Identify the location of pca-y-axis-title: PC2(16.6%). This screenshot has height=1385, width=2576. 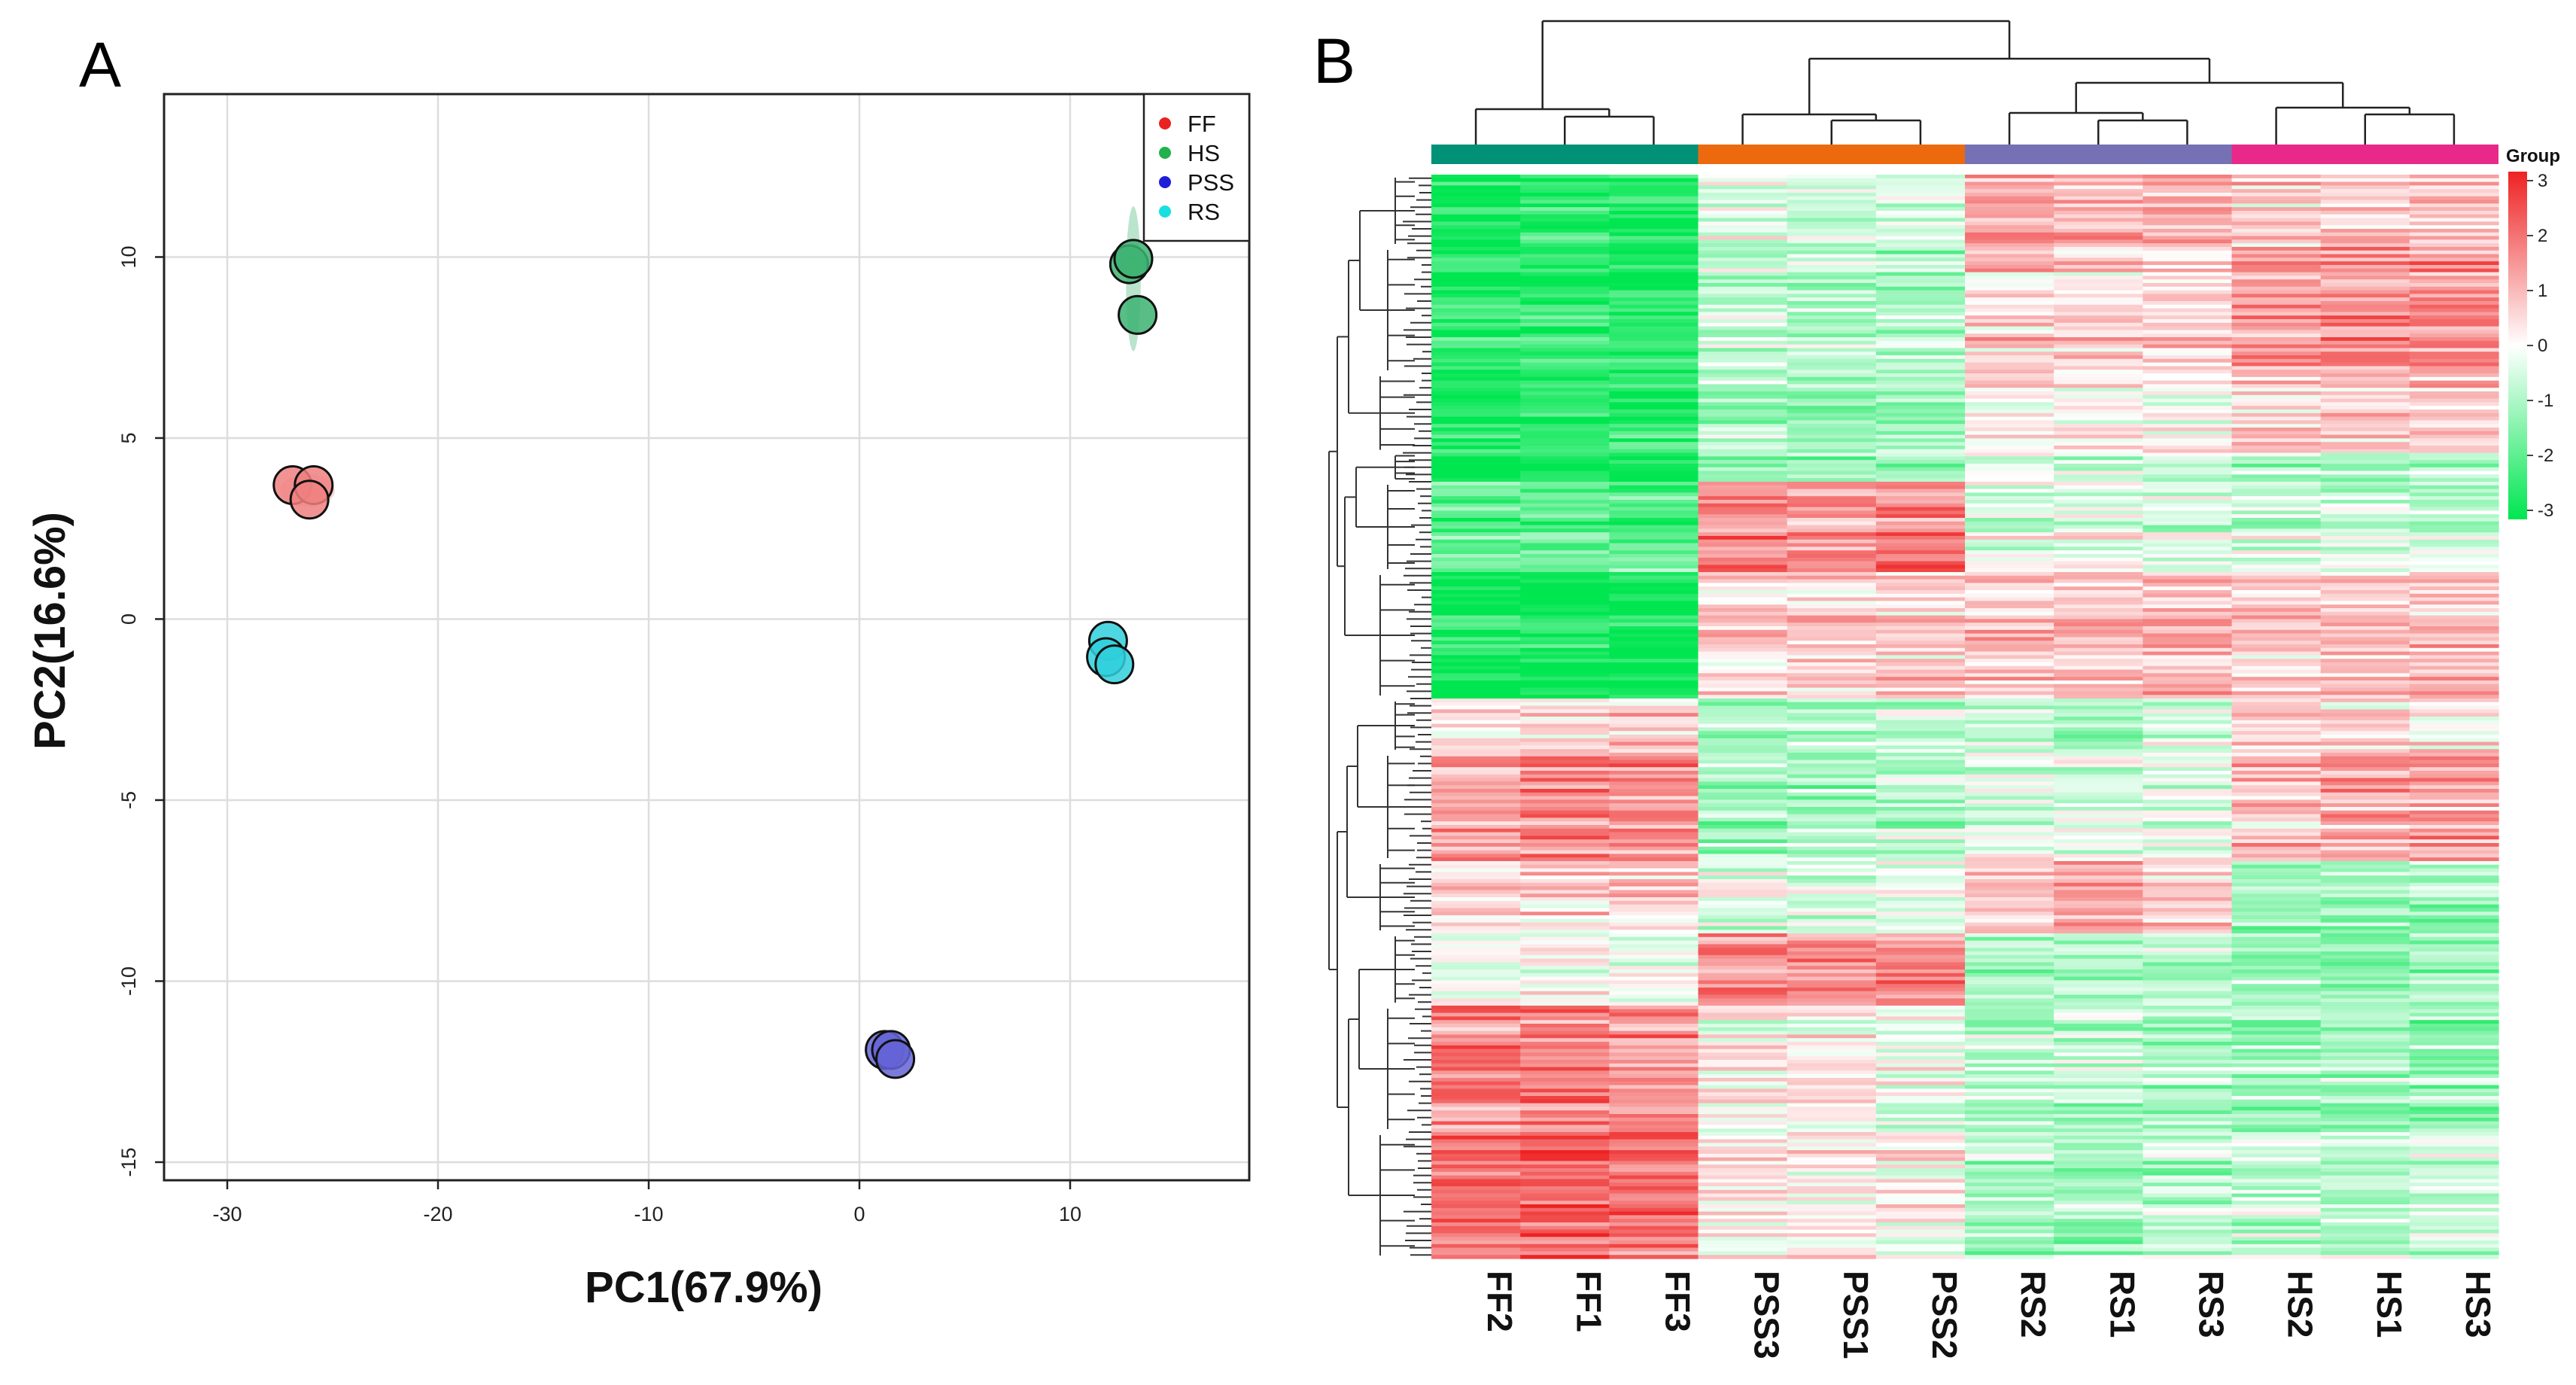
(50, 631).